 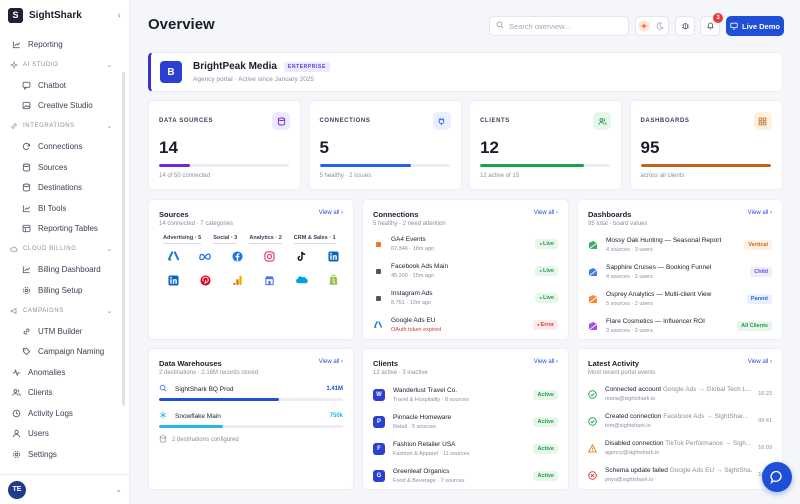 What do you see at coordinates (251, 392) in the screenshot?
I see `warehouse-row: SightShark BQ Prod 1.41M` at bounding box center [251, 392].